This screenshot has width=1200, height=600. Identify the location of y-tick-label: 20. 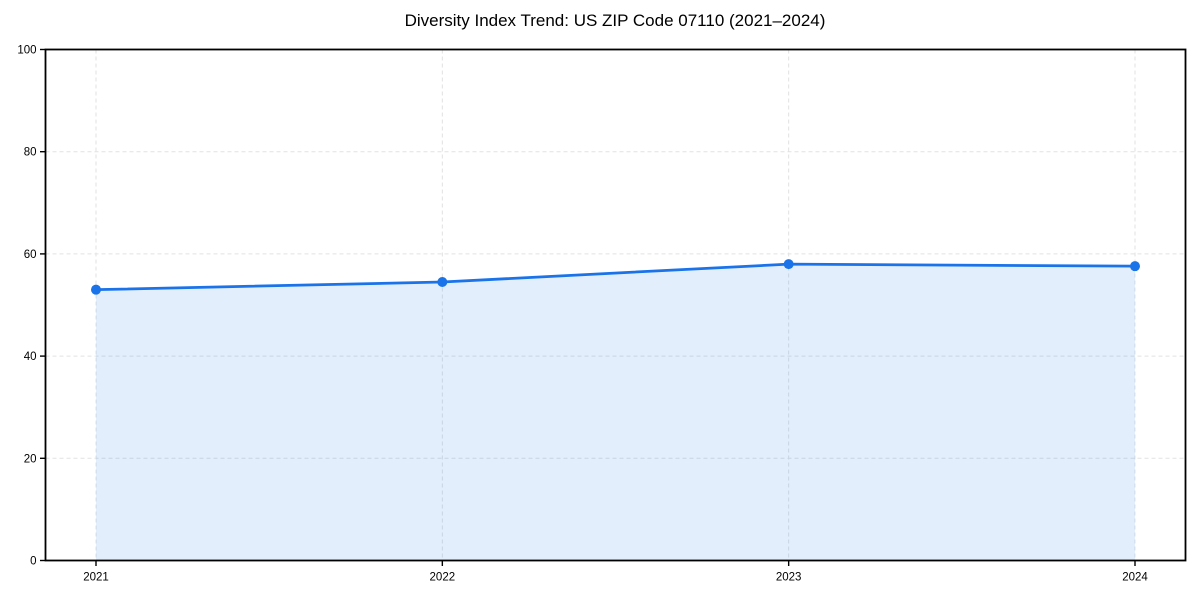
(30, 459).